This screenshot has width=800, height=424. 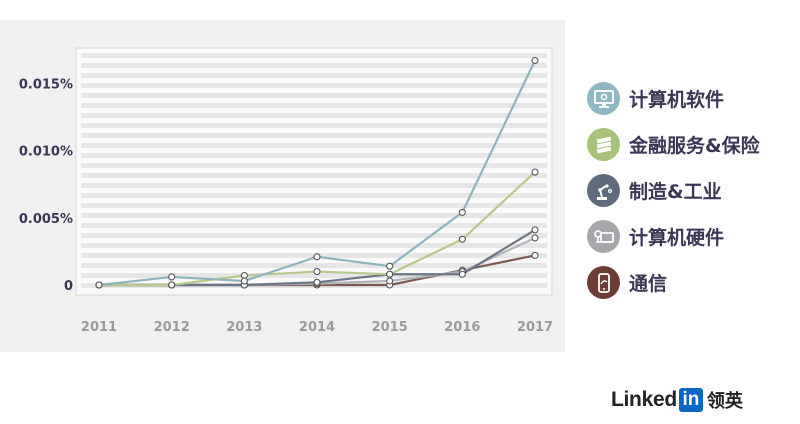 I want to click on y-axis-ticks: 0 0.005% 0.010% 0.015%, so click(x=46, y=185).